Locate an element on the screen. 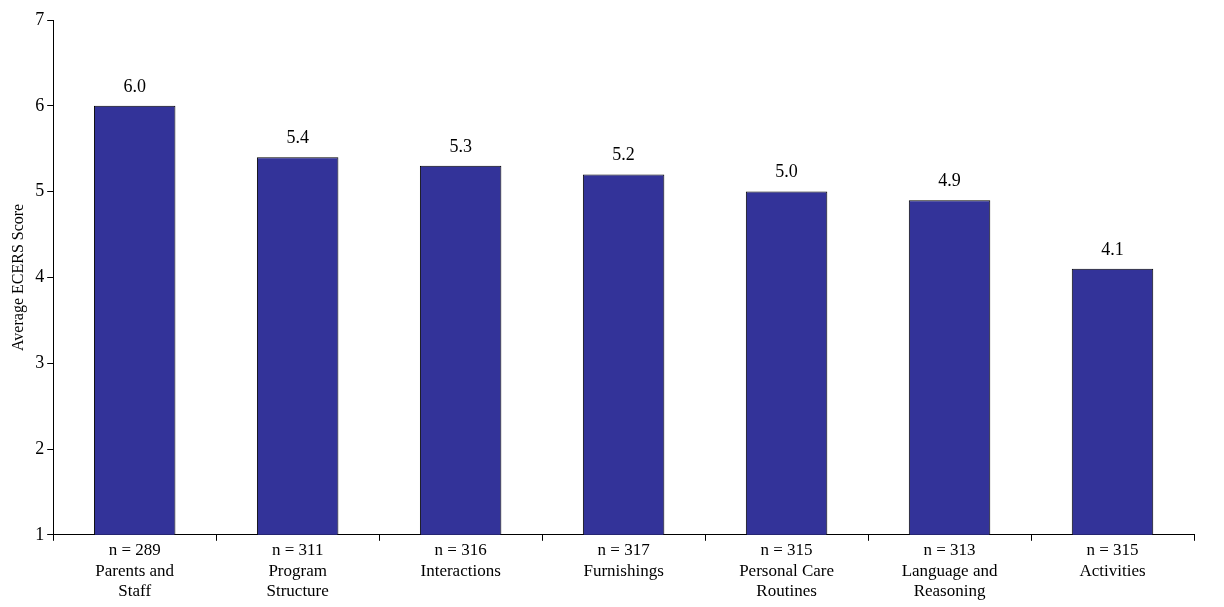 This screenshot has height=607, width=1224. x-tick-label: n = 313 Language and Reasoning is located at coordinates (949, 570).